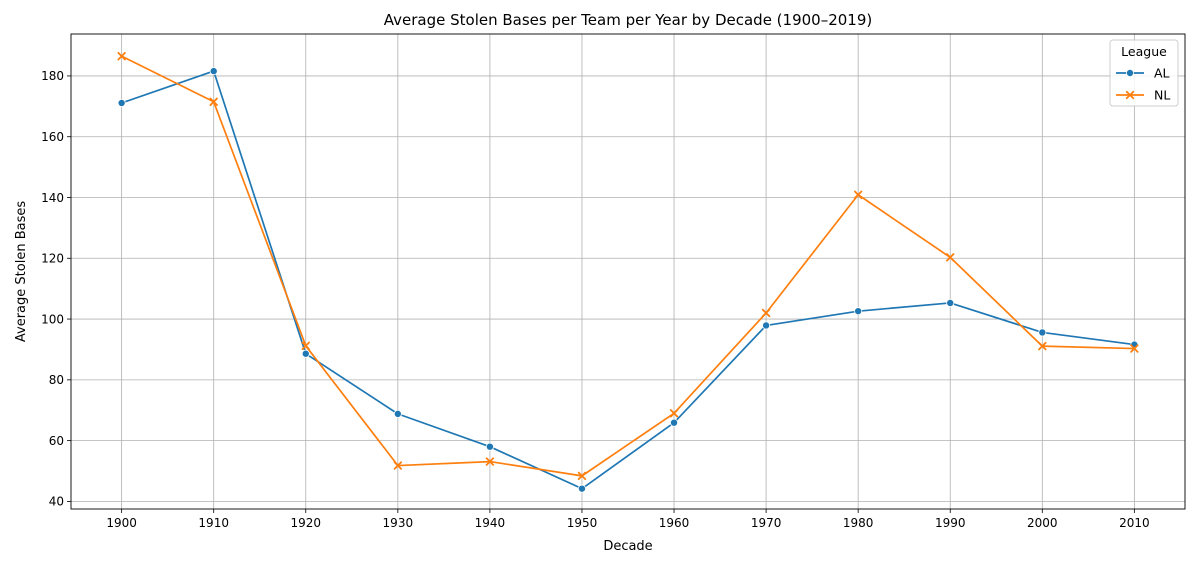  I want to click on x-tick-label: 1930, so click(398, 523).